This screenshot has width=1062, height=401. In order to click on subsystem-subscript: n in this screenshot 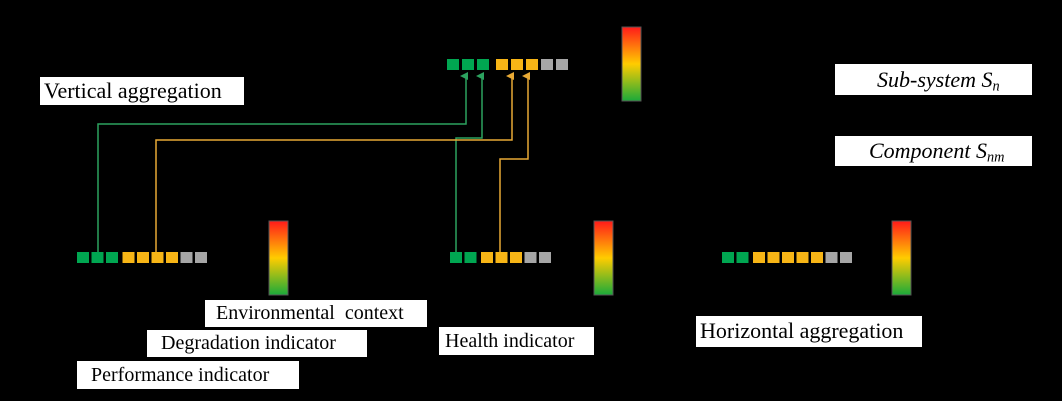, I will do `click(996, 86)`.